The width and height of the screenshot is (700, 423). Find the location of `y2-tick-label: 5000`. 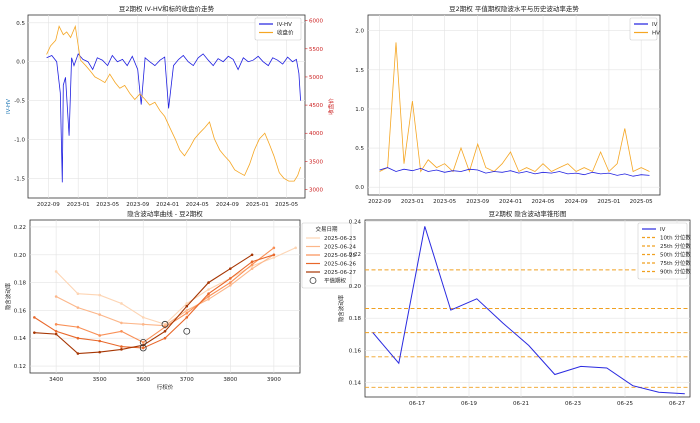

y2-tick-label: 5000 is located at coordinates (316, 78).